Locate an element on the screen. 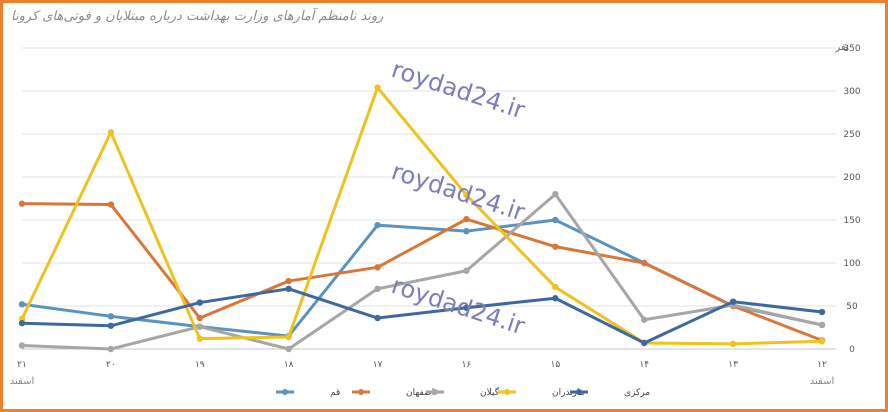  watermarks: roydad24.ir roydad24.ir roydad24.ir is located at coordinates (458, 197).